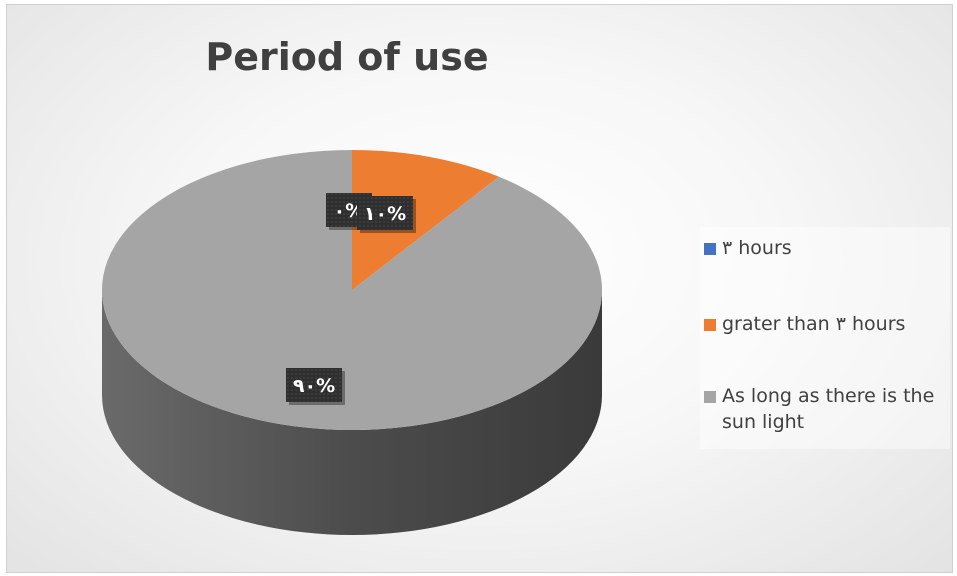 This screenshot has height=576, width=957. What do you see at coordinates (757, 248) in the screenshot?
I see `legend-label: ٣ hours` at bounding box center [757, 248].